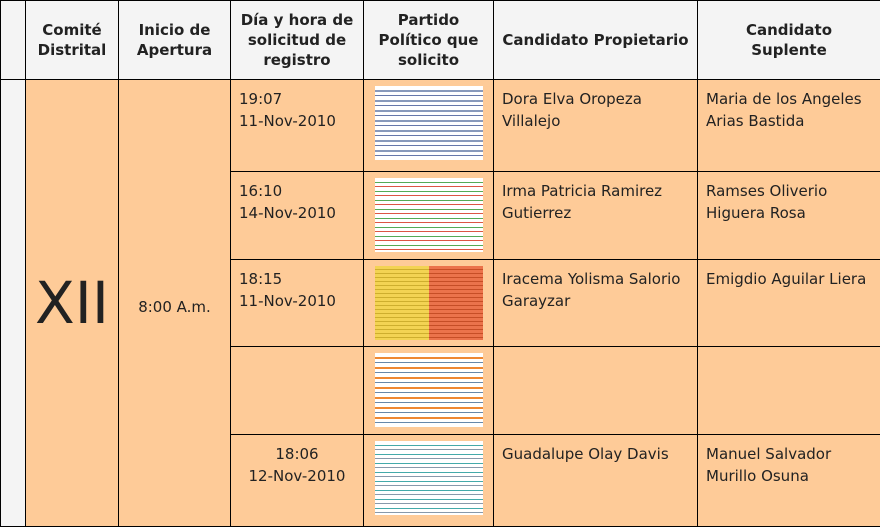 This screenshot has width=880, height=527. I want to click on date: 14-Nov-2010, so click(287, 213).